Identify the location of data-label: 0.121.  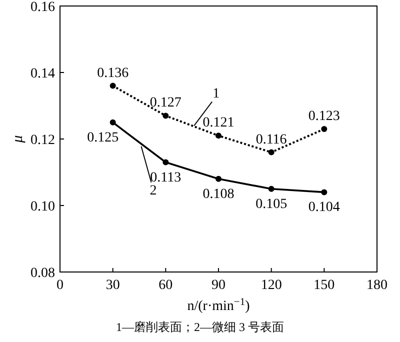
(218, 123).